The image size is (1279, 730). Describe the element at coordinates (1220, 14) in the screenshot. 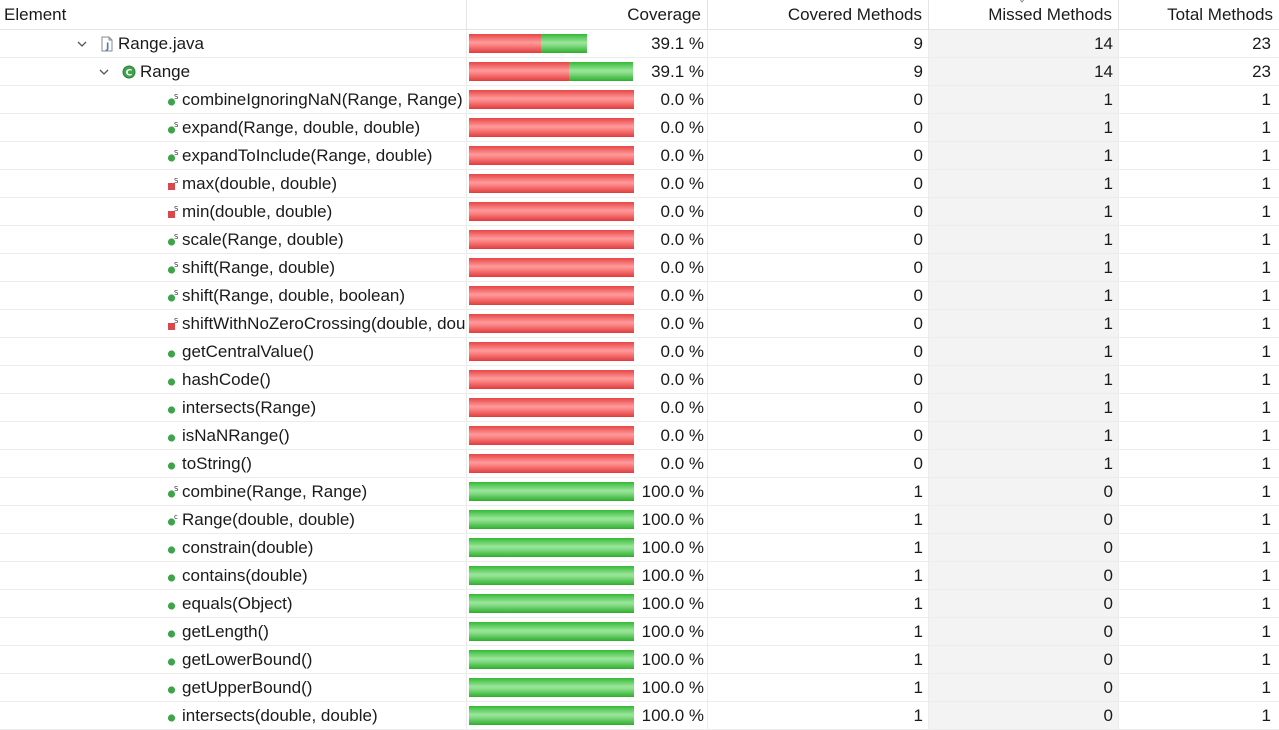

I see `column-header-total-methods: Total Methods` at that location.